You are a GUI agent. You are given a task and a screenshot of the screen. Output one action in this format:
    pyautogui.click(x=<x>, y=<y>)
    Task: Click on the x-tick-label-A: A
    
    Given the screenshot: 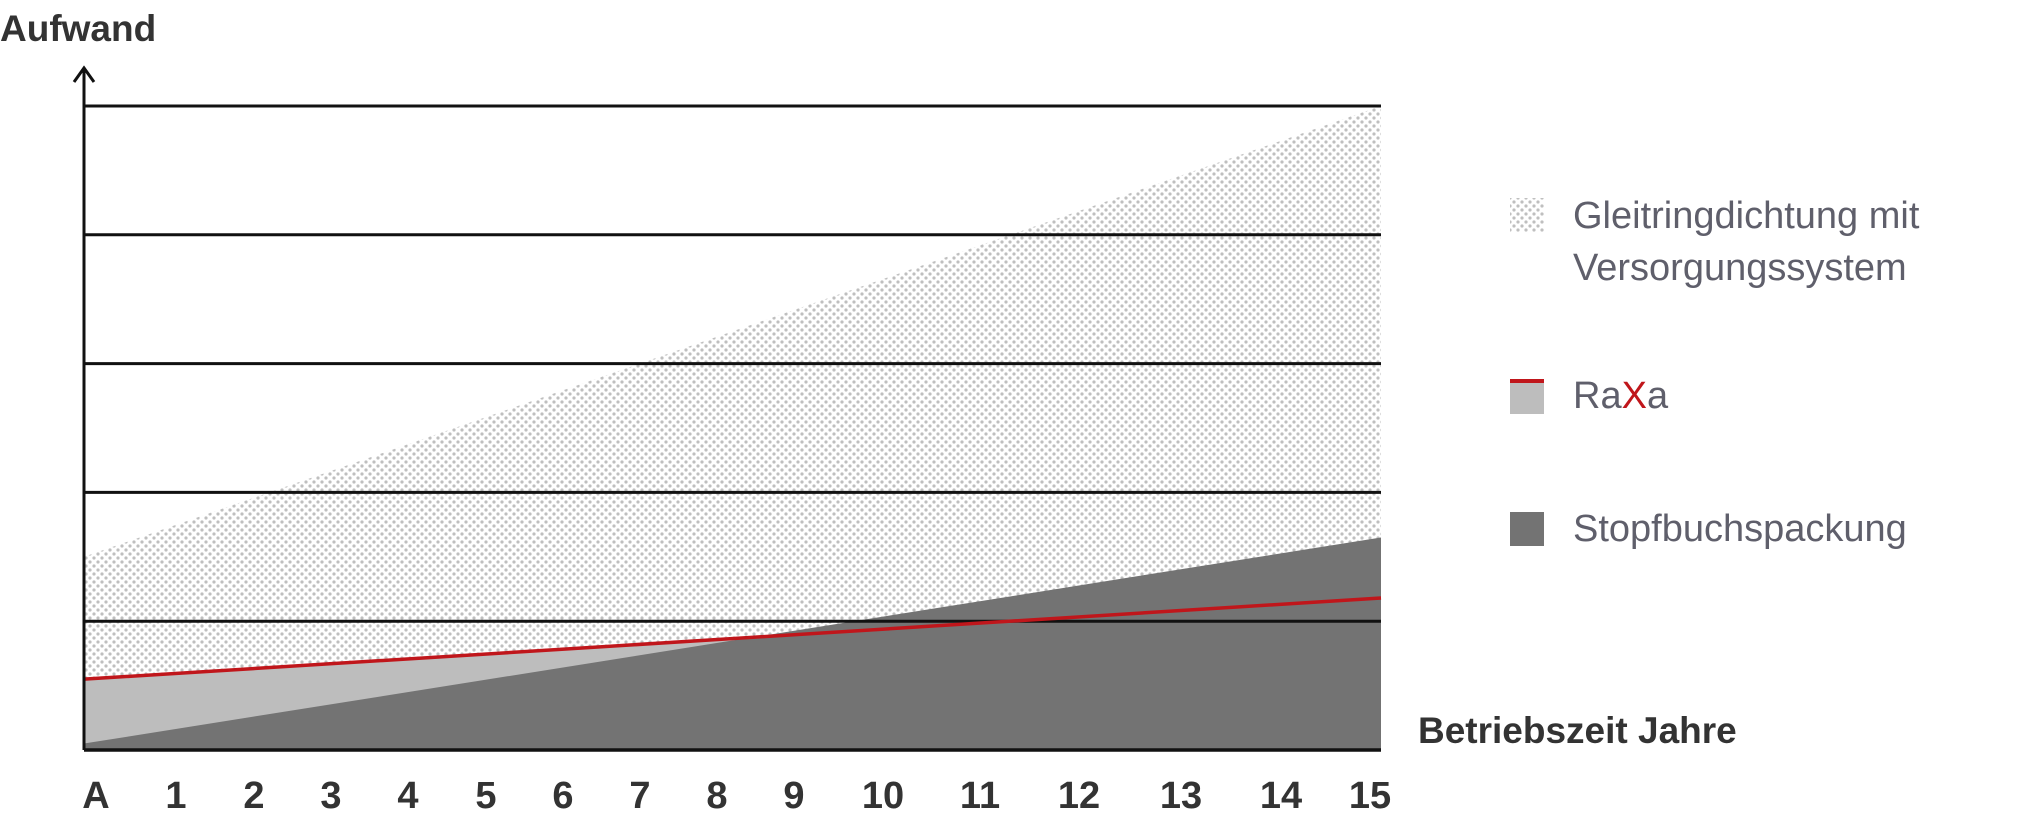 What is the action you would take?
    pyautogui.click(x=95, y=796)
    